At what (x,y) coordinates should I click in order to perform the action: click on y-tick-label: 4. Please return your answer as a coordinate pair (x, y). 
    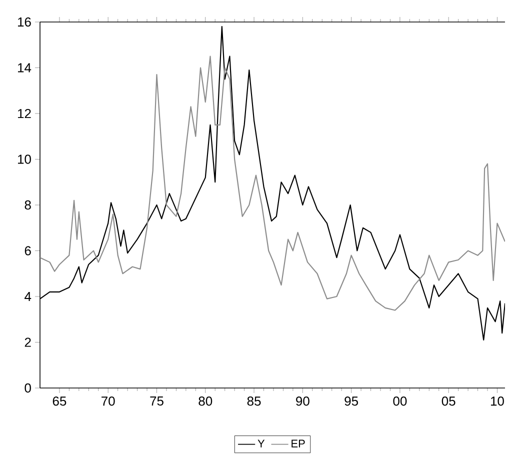
    Looking at the image, I should click on (28, 296).